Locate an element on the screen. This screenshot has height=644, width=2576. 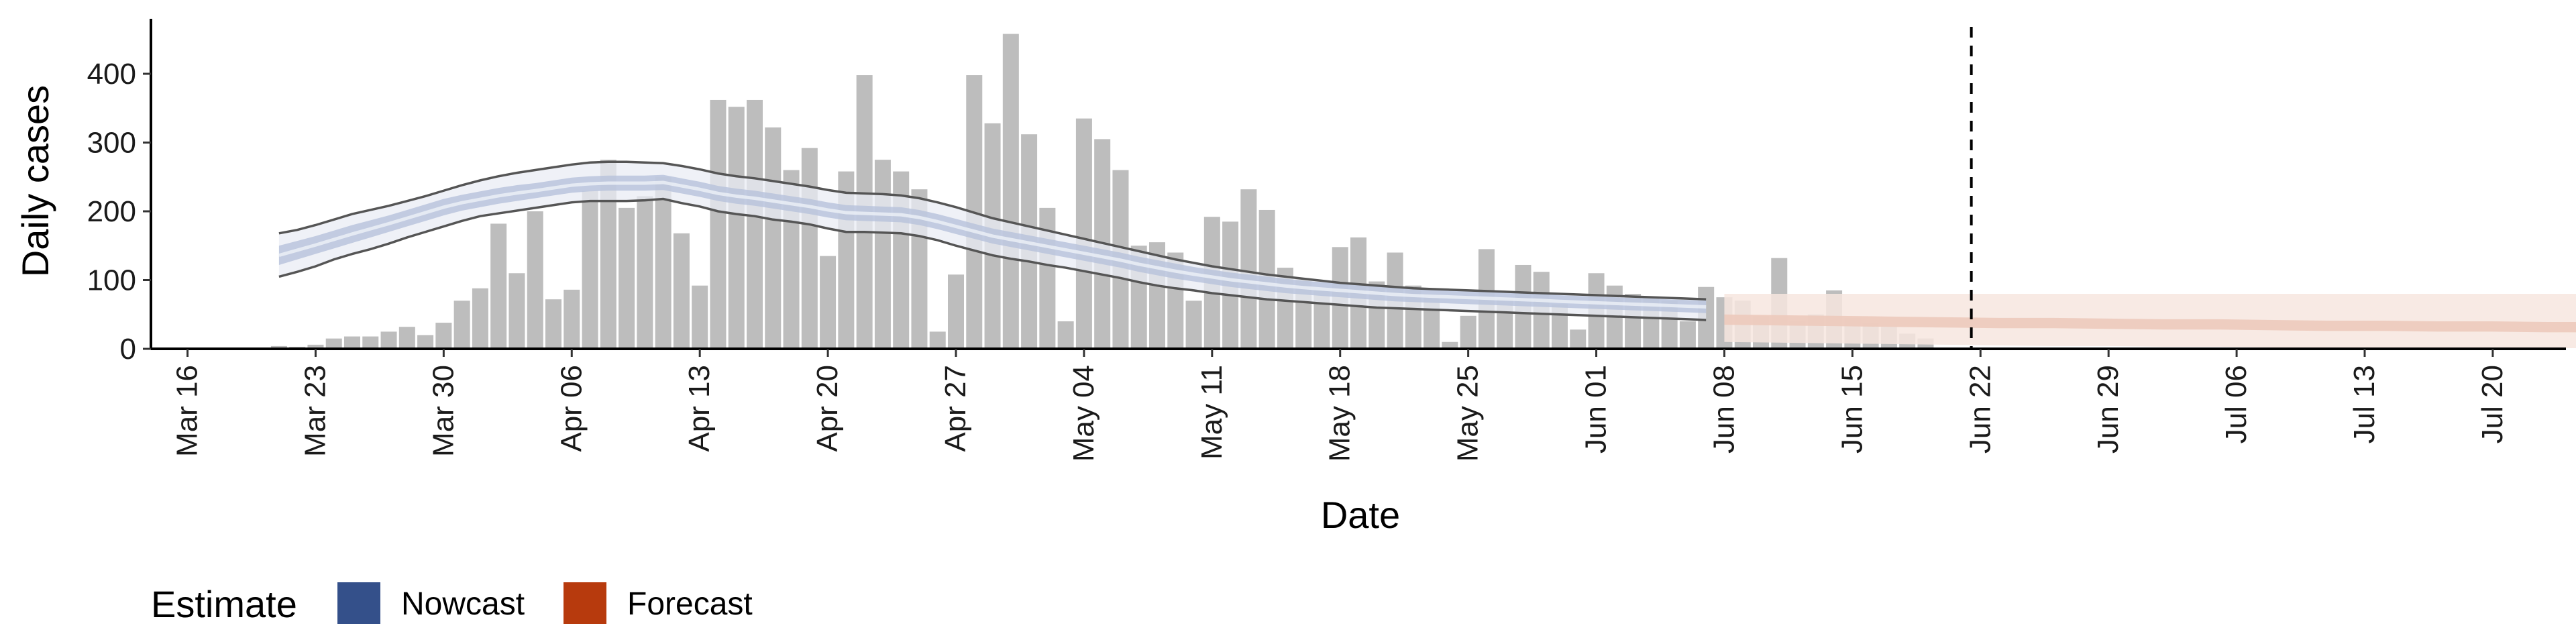
x-tick-label: Jun 22 is located at coordinates (1980, 409).